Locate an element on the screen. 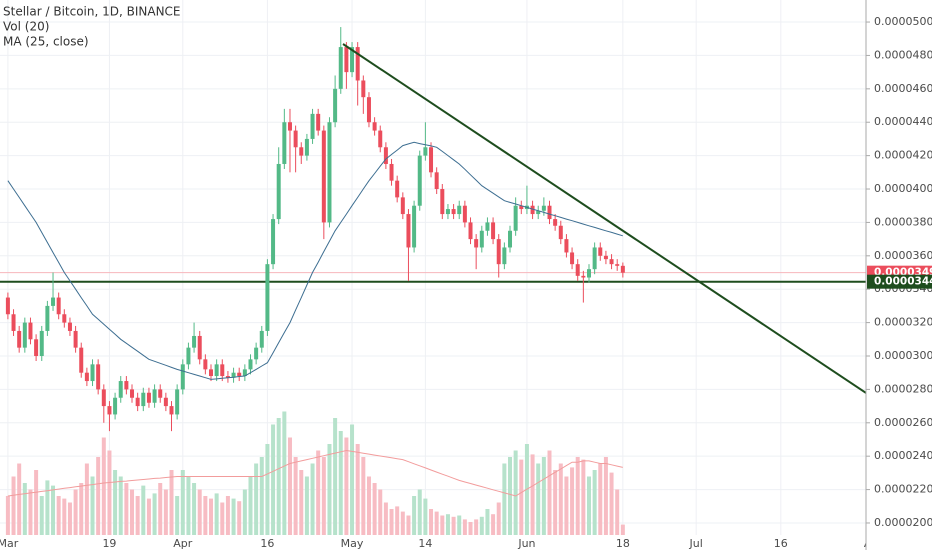  x-tick-label: May is located at coordinates (352, 543).